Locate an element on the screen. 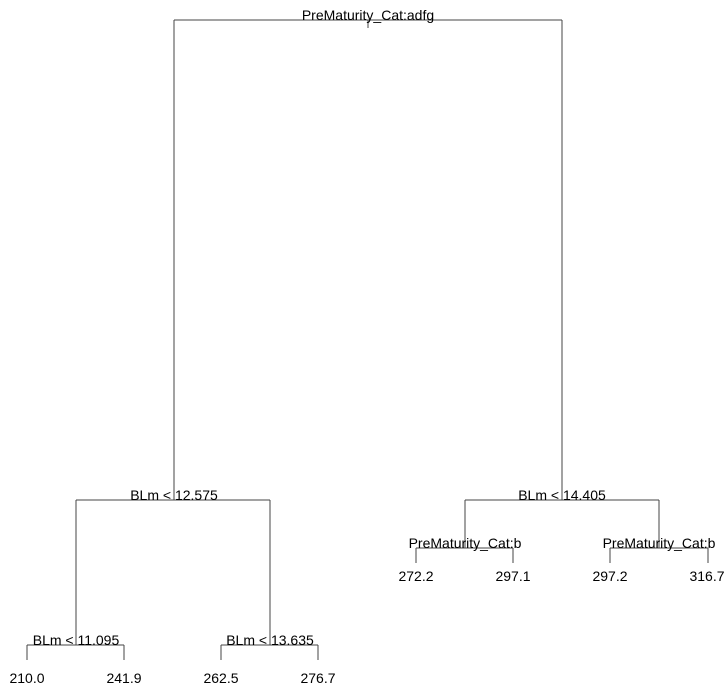  split-label: PreMaturity_Cat:adfg is located at coordinates (368, 15).